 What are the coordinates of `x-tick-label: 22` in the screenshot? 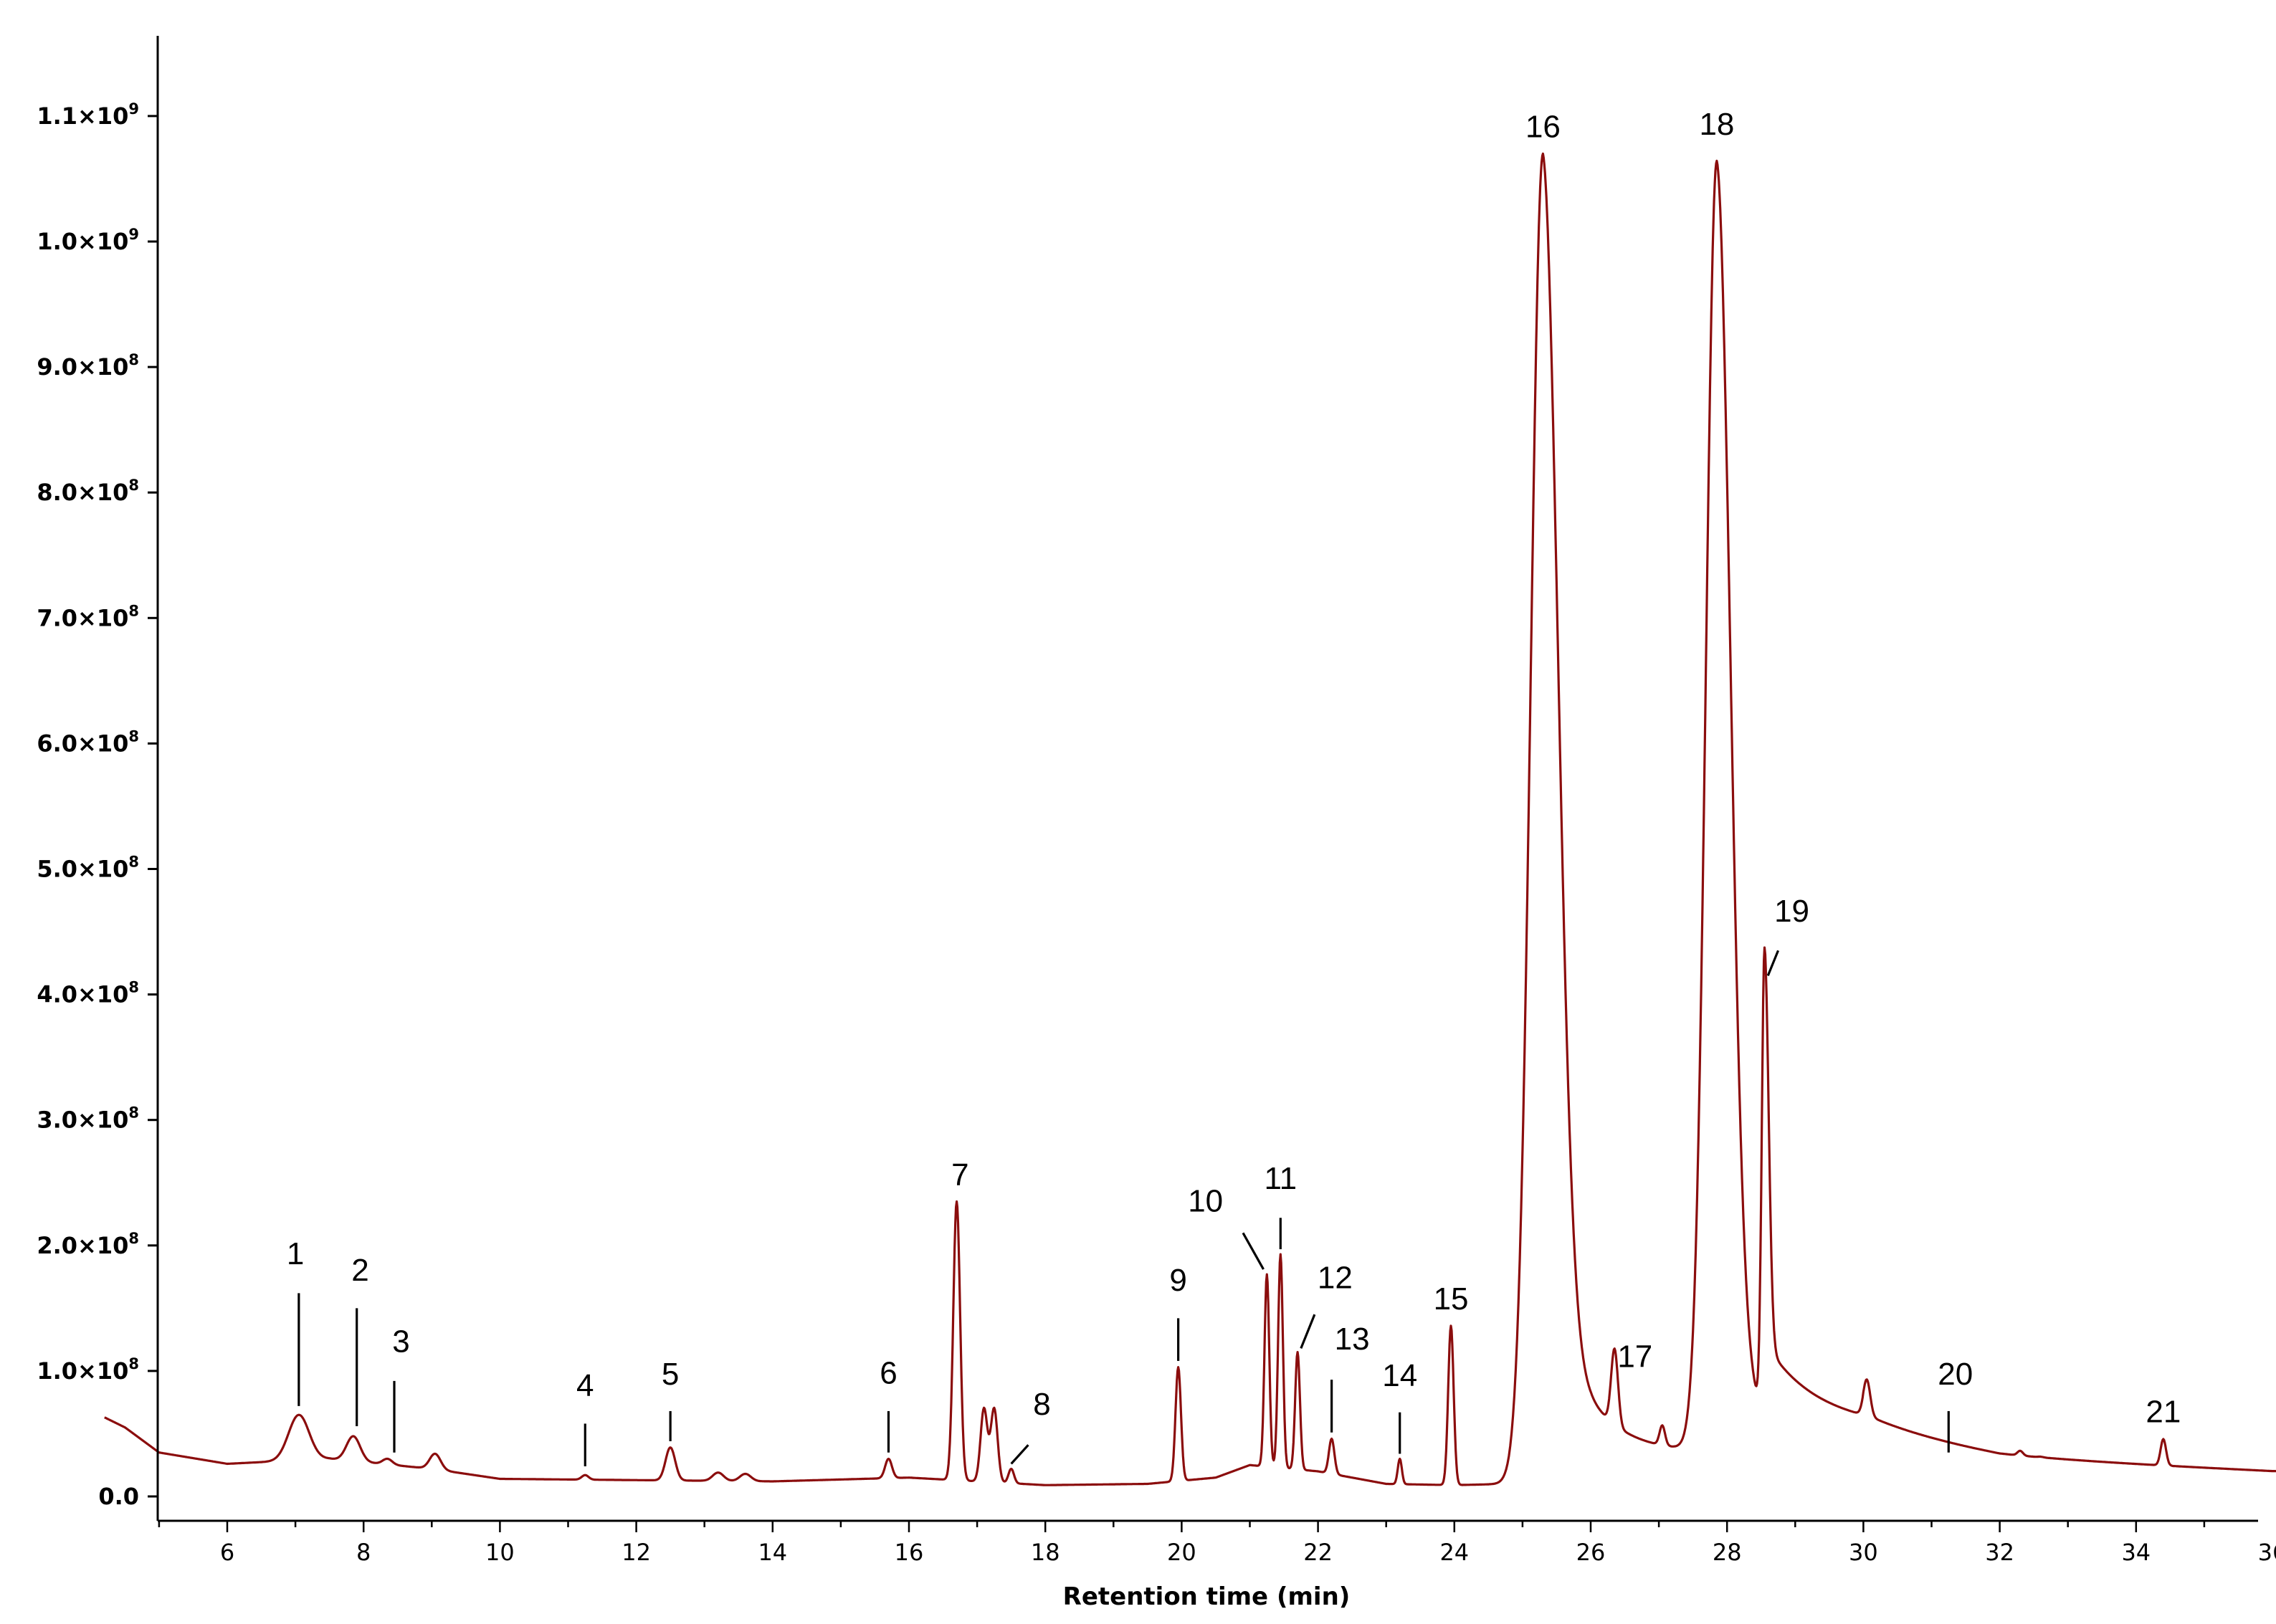 It's located at (1318, 1553).